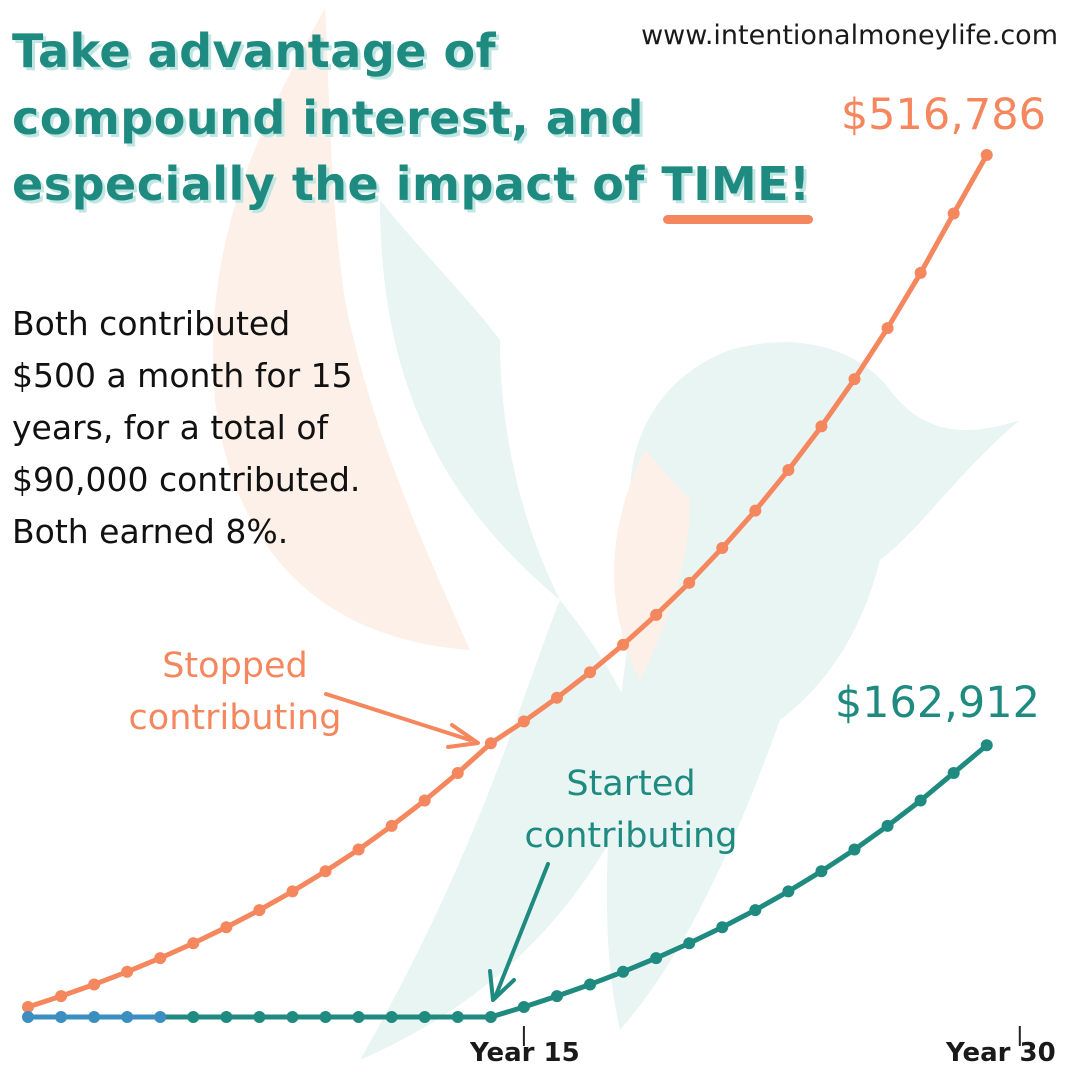 The height and width of the screenshot is (1080, 1080). I want to click on description-line-4: $90,000 contributed., so click(186, 479).